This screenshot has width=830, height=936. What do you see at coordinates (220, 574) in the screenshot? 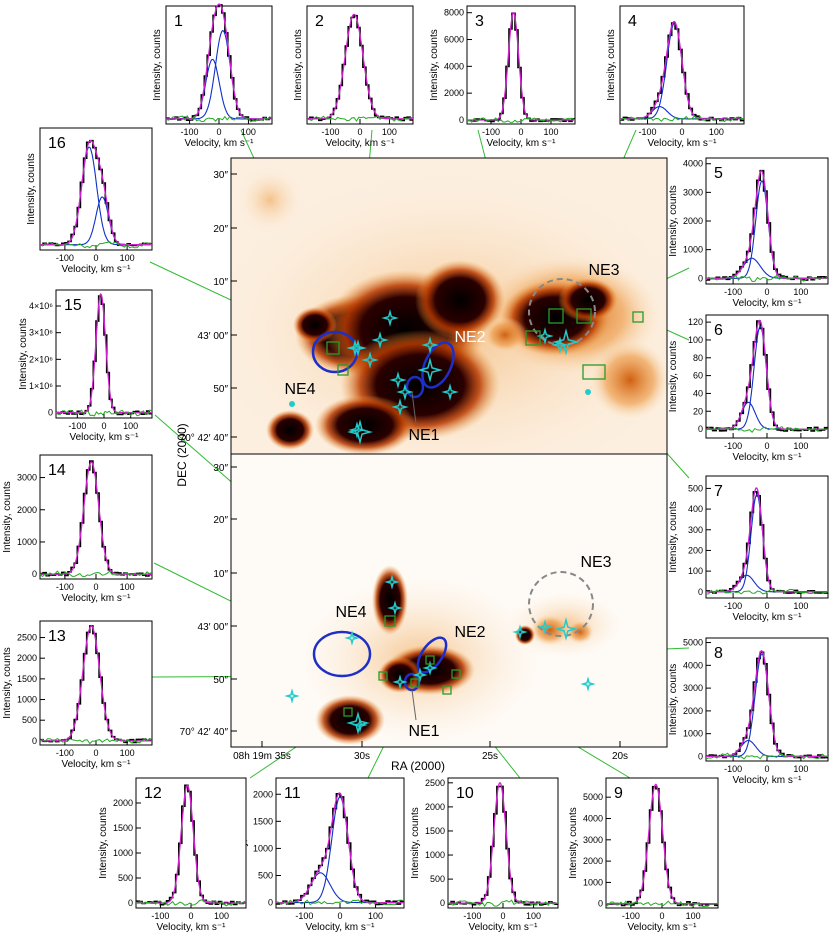
I see `dec-tick-bottom: 10″` at bounding box center [220, 574].